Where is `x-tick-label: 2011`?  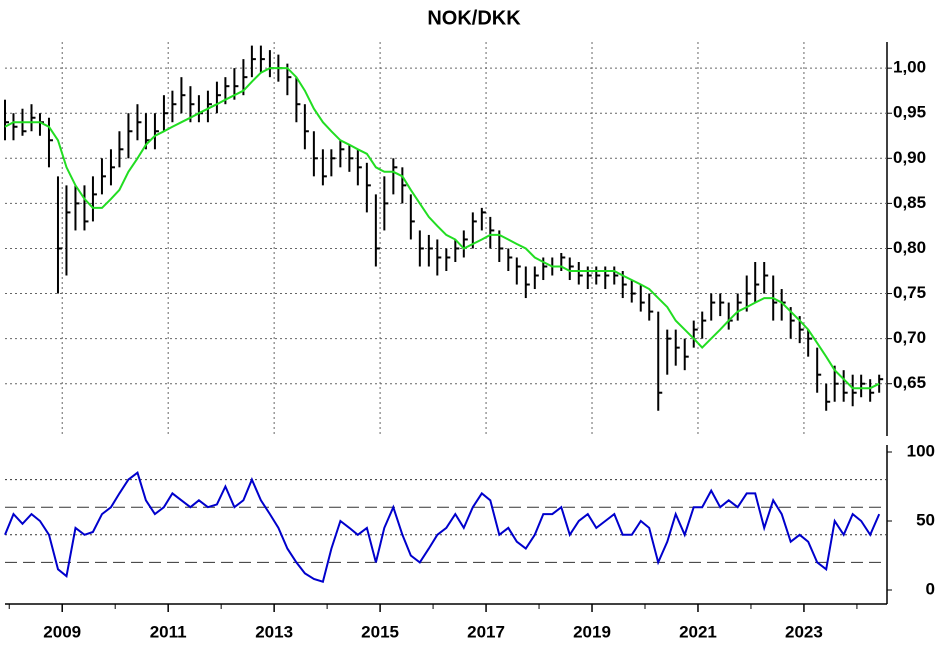 x-tick-label: 2011 is located at coordinates (168, 631).